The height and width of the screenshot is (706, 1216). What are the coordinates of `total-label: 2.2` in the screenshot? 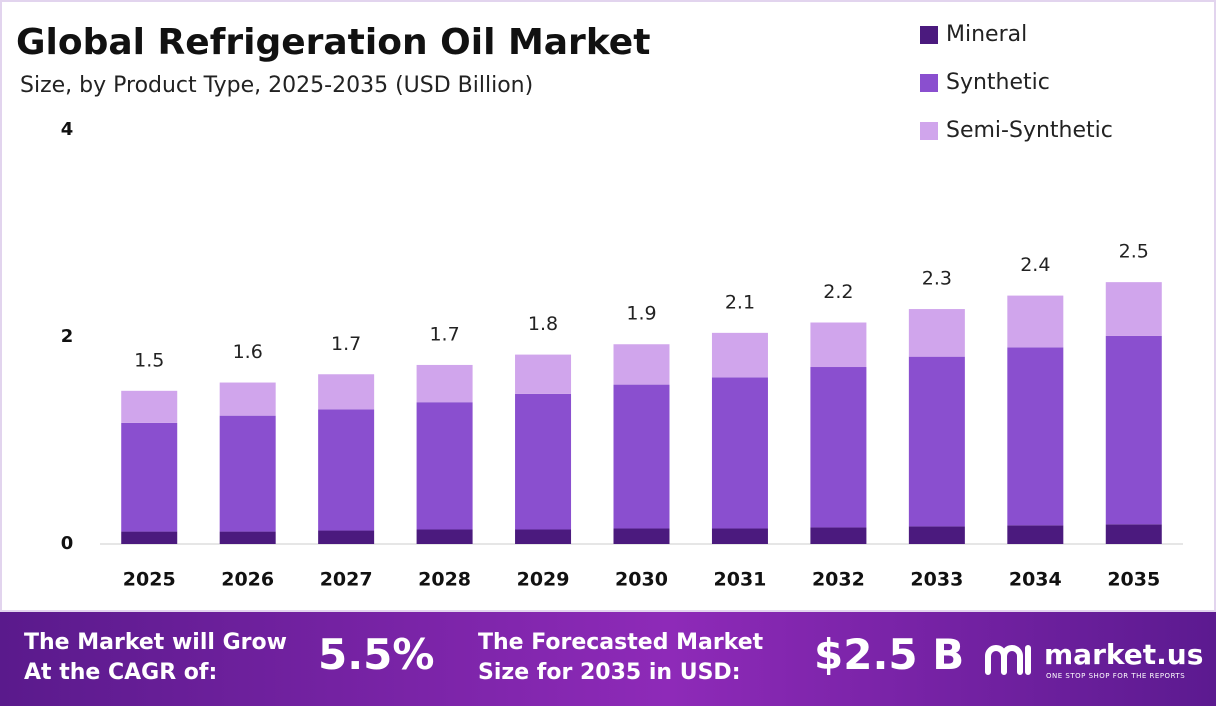 It's located at (838, 292).